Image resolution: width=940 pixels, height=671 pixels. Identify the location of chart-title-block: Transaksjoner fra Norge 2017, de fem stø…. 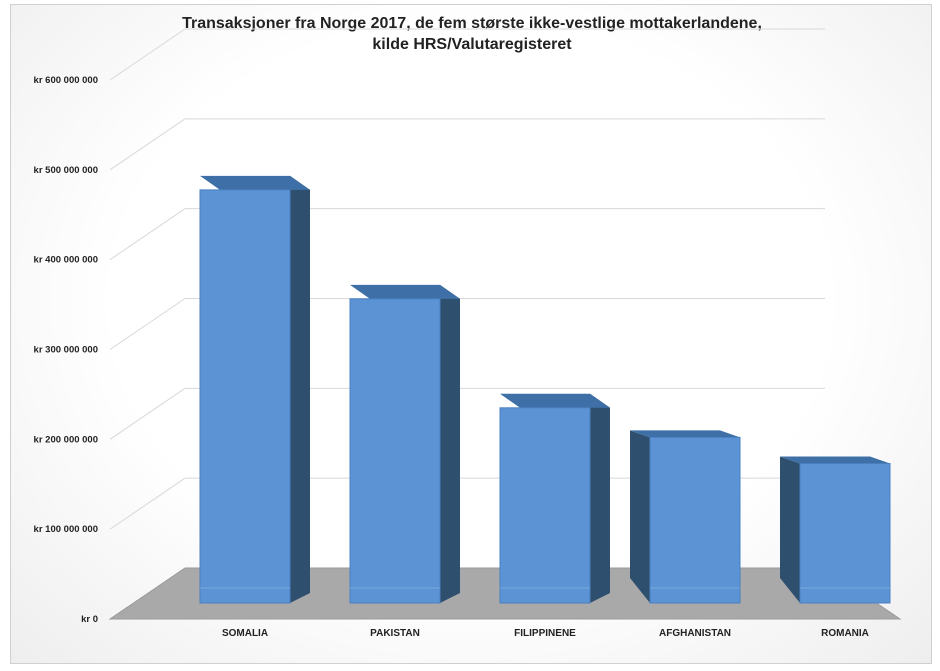
(472, 34).